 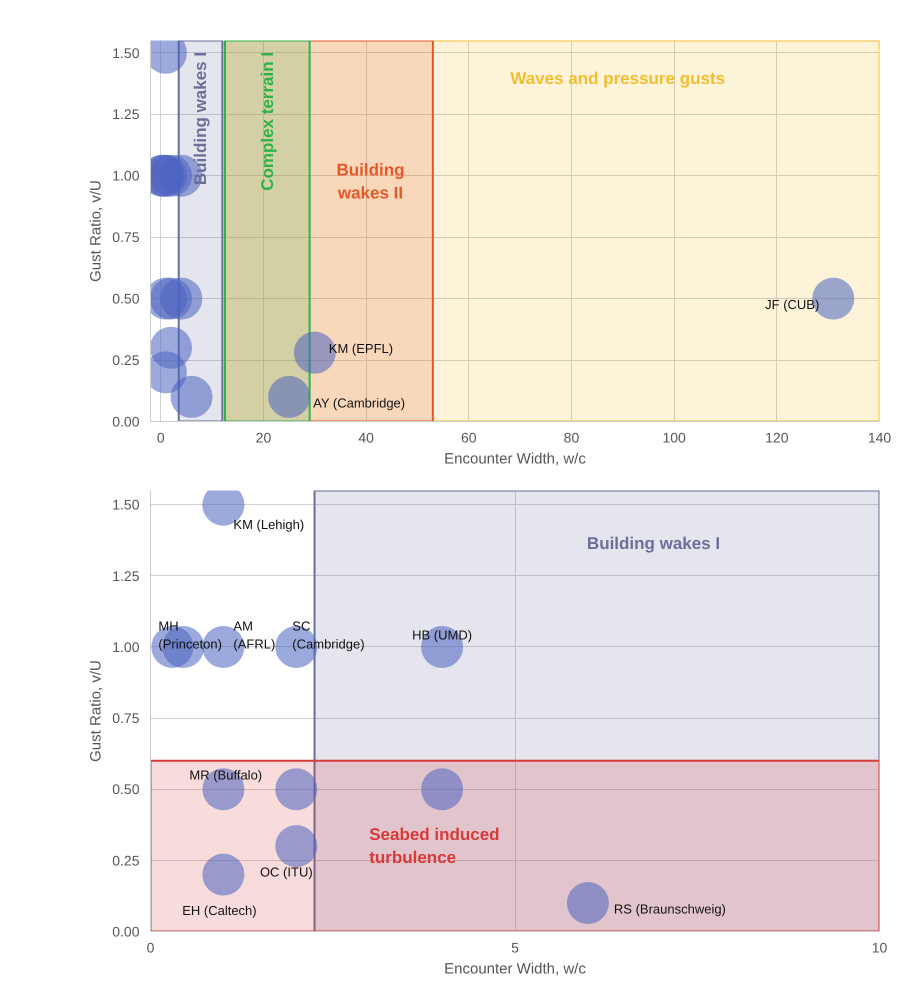 I want to click on x-tick-label: 100, so click(x=674, y=438).